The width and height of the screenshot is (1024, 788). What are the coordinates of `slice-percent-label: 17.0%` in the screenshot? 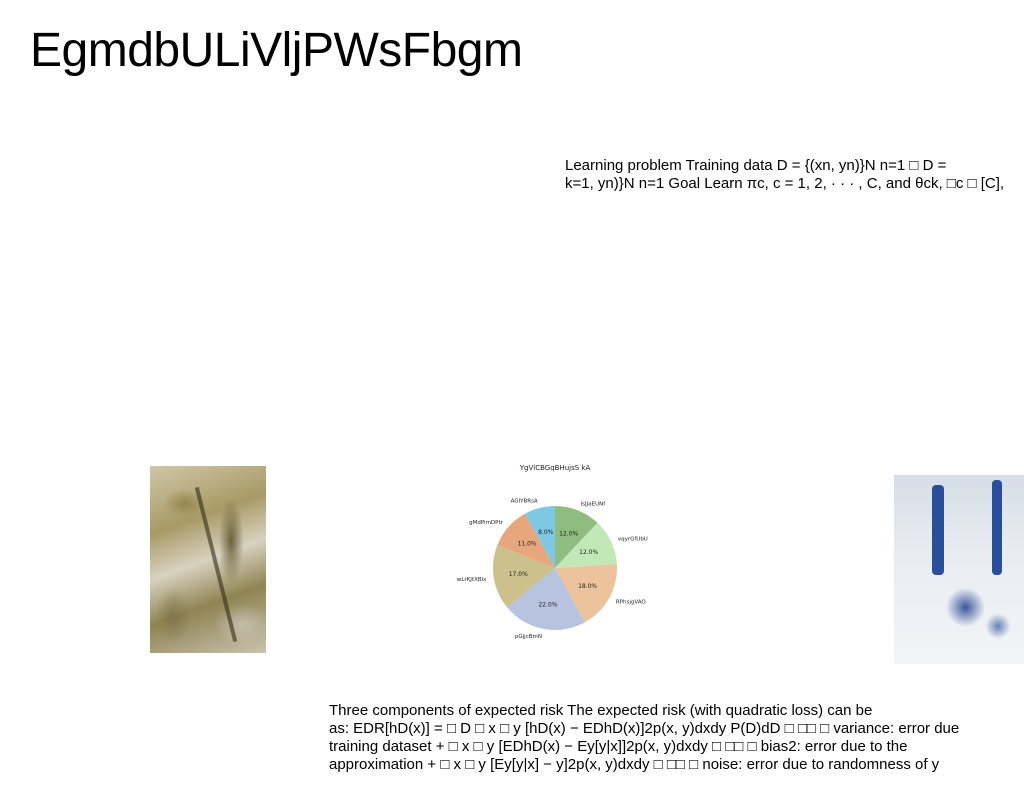 It's located at (518, 574).